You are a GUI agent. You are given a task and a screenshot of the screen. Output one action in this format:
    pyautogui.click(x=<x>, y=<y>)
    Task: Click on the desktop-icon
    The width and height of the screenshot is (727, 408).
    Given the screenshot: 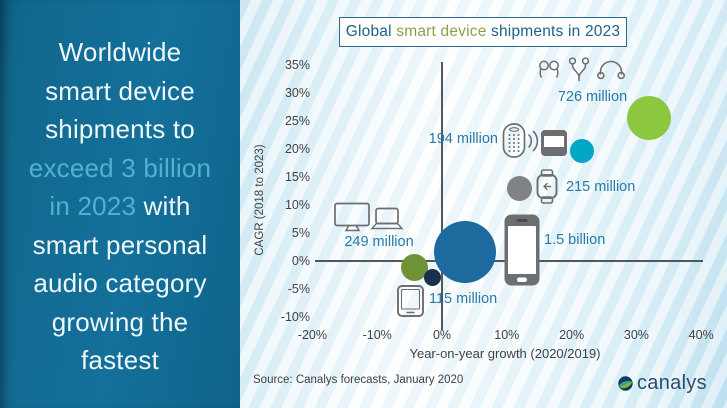 What is the action you would take?
    pyautogui.click(x=352, y=217)
    